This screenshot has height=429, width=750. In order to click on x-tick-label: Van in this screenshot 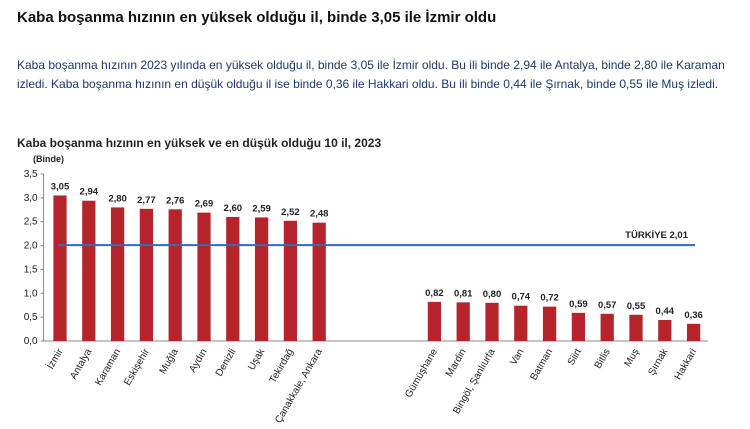, I will do `click(517, 357)`.